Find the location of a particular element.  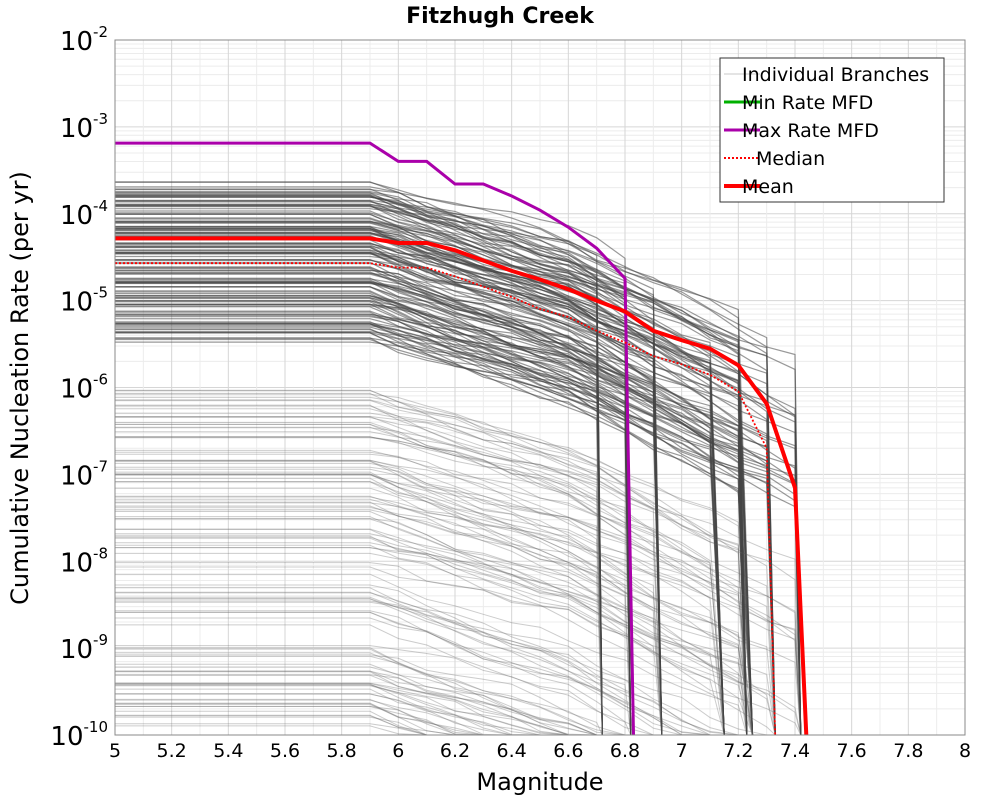

x-tick-label: 6.4 is located at coordinates (512, 751).